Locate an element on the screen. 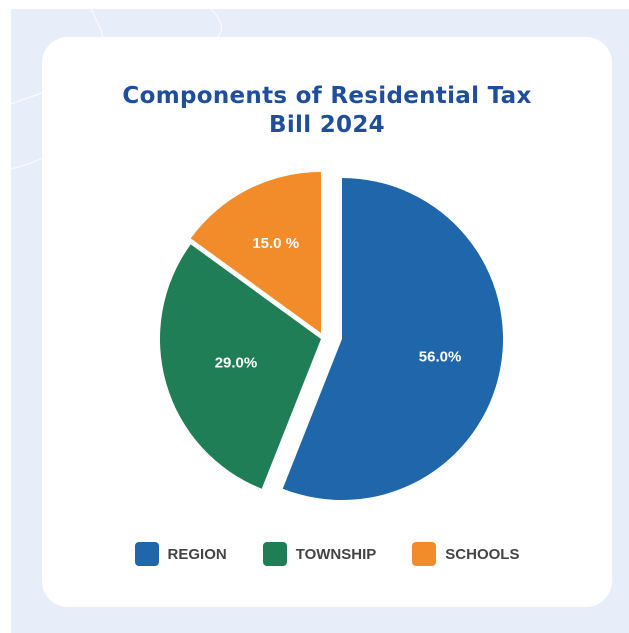  chart-legend: REGION TOWNSHIP SCHOOLS is located at coordinates (327, 554).